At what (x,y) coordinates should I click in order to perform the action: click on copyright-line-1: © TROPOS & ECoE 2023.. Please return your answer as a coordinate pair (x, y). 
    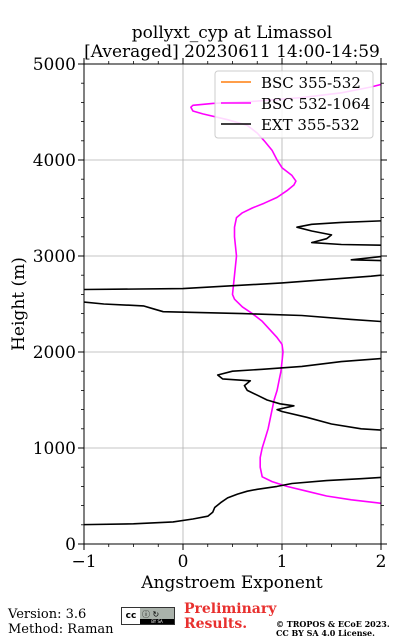
    Looking at the image, I should click on (333, 624).